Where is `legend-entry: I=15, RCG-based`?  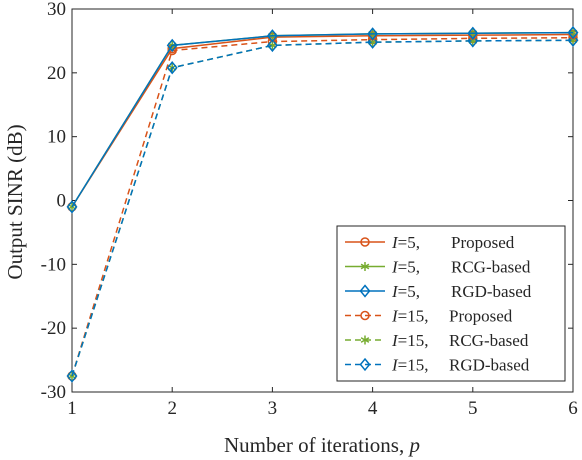
legend-entry: I=15, RCG-based is located at coordinates (437, 340).